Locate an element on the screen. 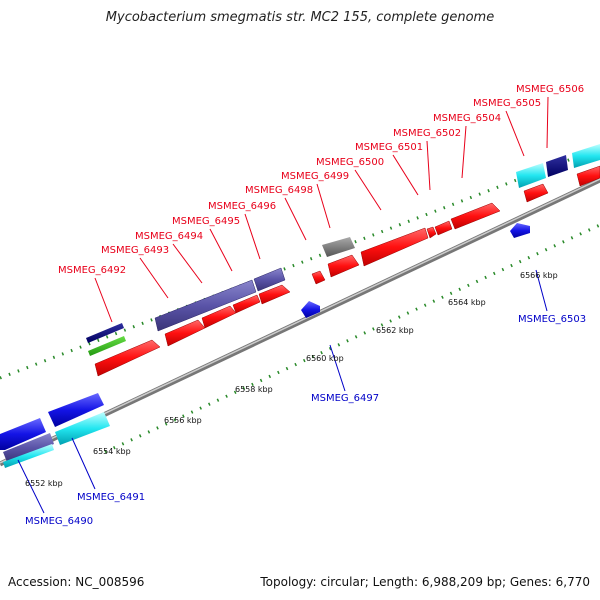 This screenshot has height=600, width=600. gene-label-msmeg-6490: MSMEG_6490 is located at coordinates (59, 521).